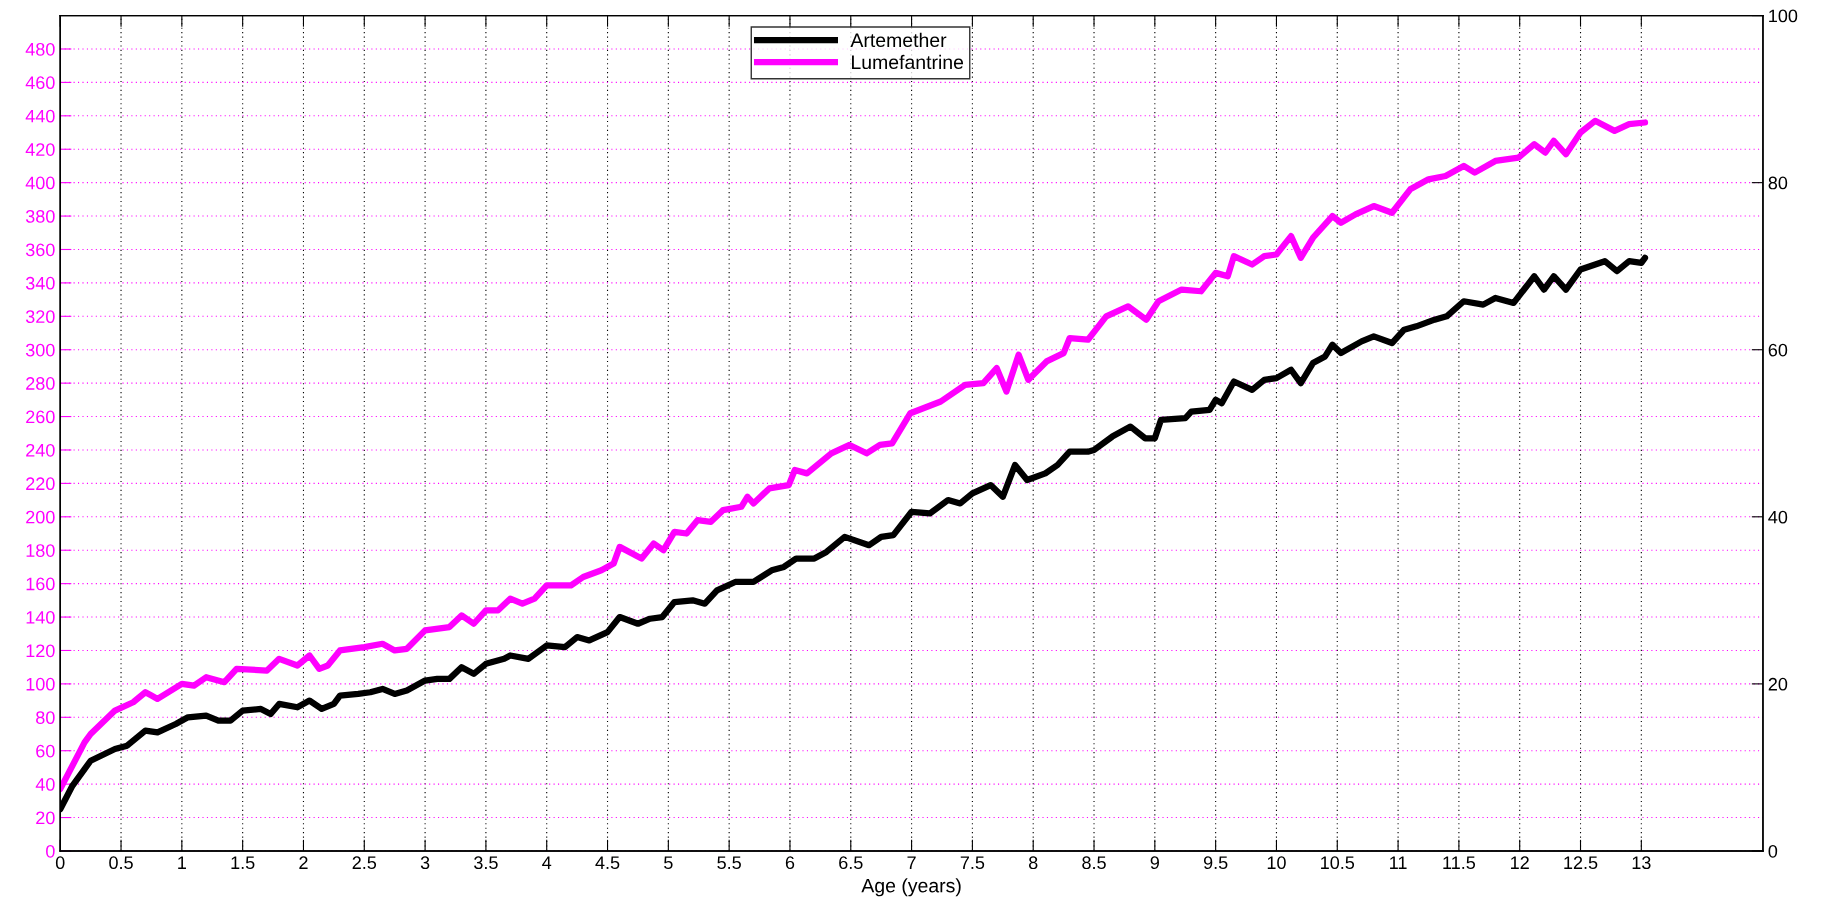 The image size is (1825, 916). I want to click on x-tick-label: 9.5, so click(1215, 863).